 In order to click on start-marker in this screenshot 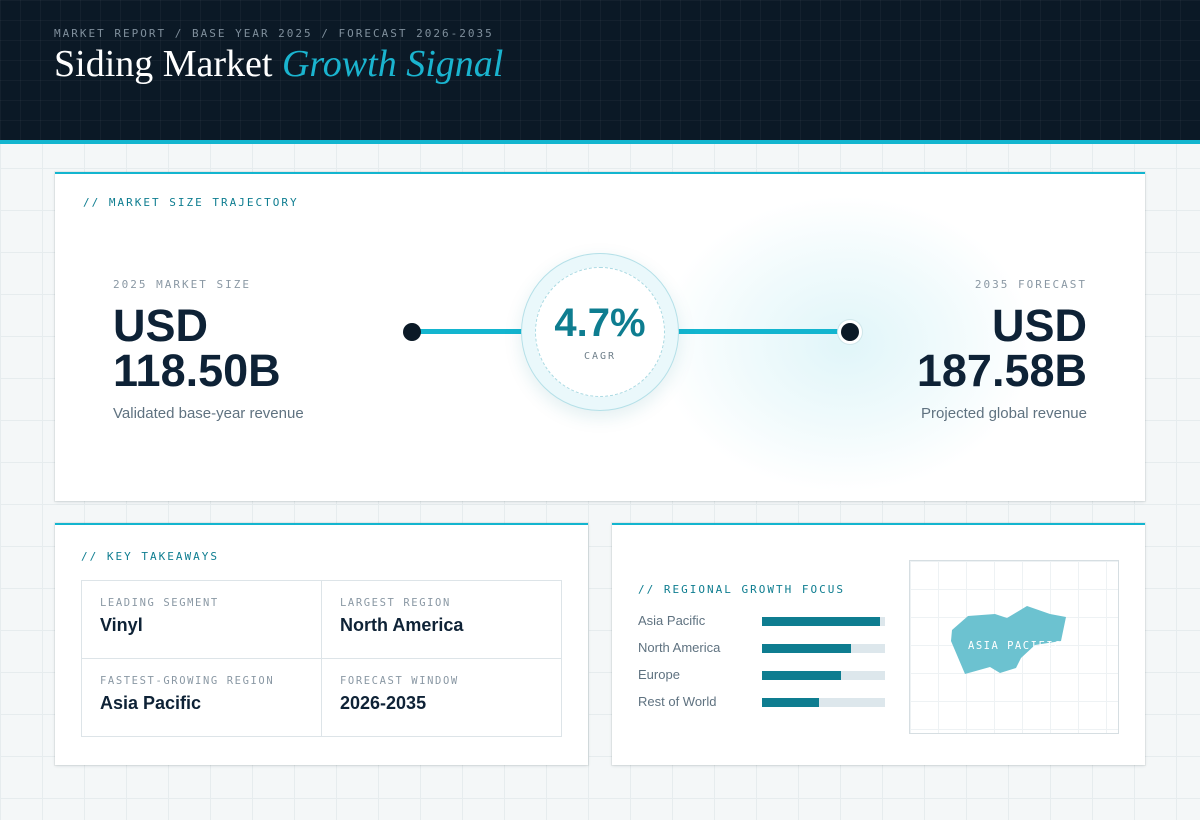, I will do `click(412, 332)`.